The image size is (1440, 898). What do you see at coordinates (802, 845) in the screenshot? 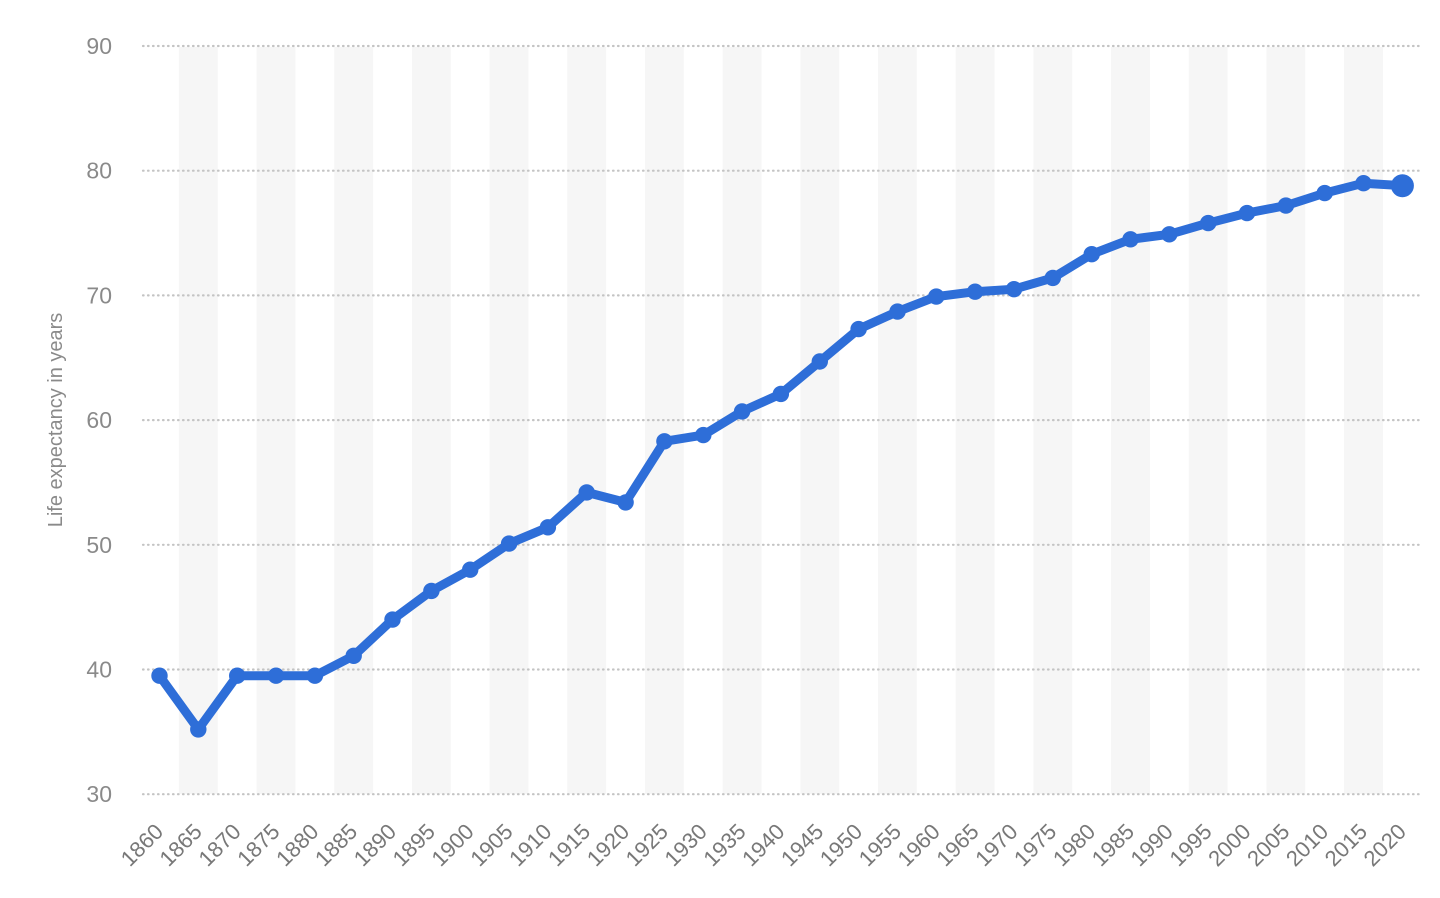
I see `x-tick-label: 1945` at bounding box center [802, 845].